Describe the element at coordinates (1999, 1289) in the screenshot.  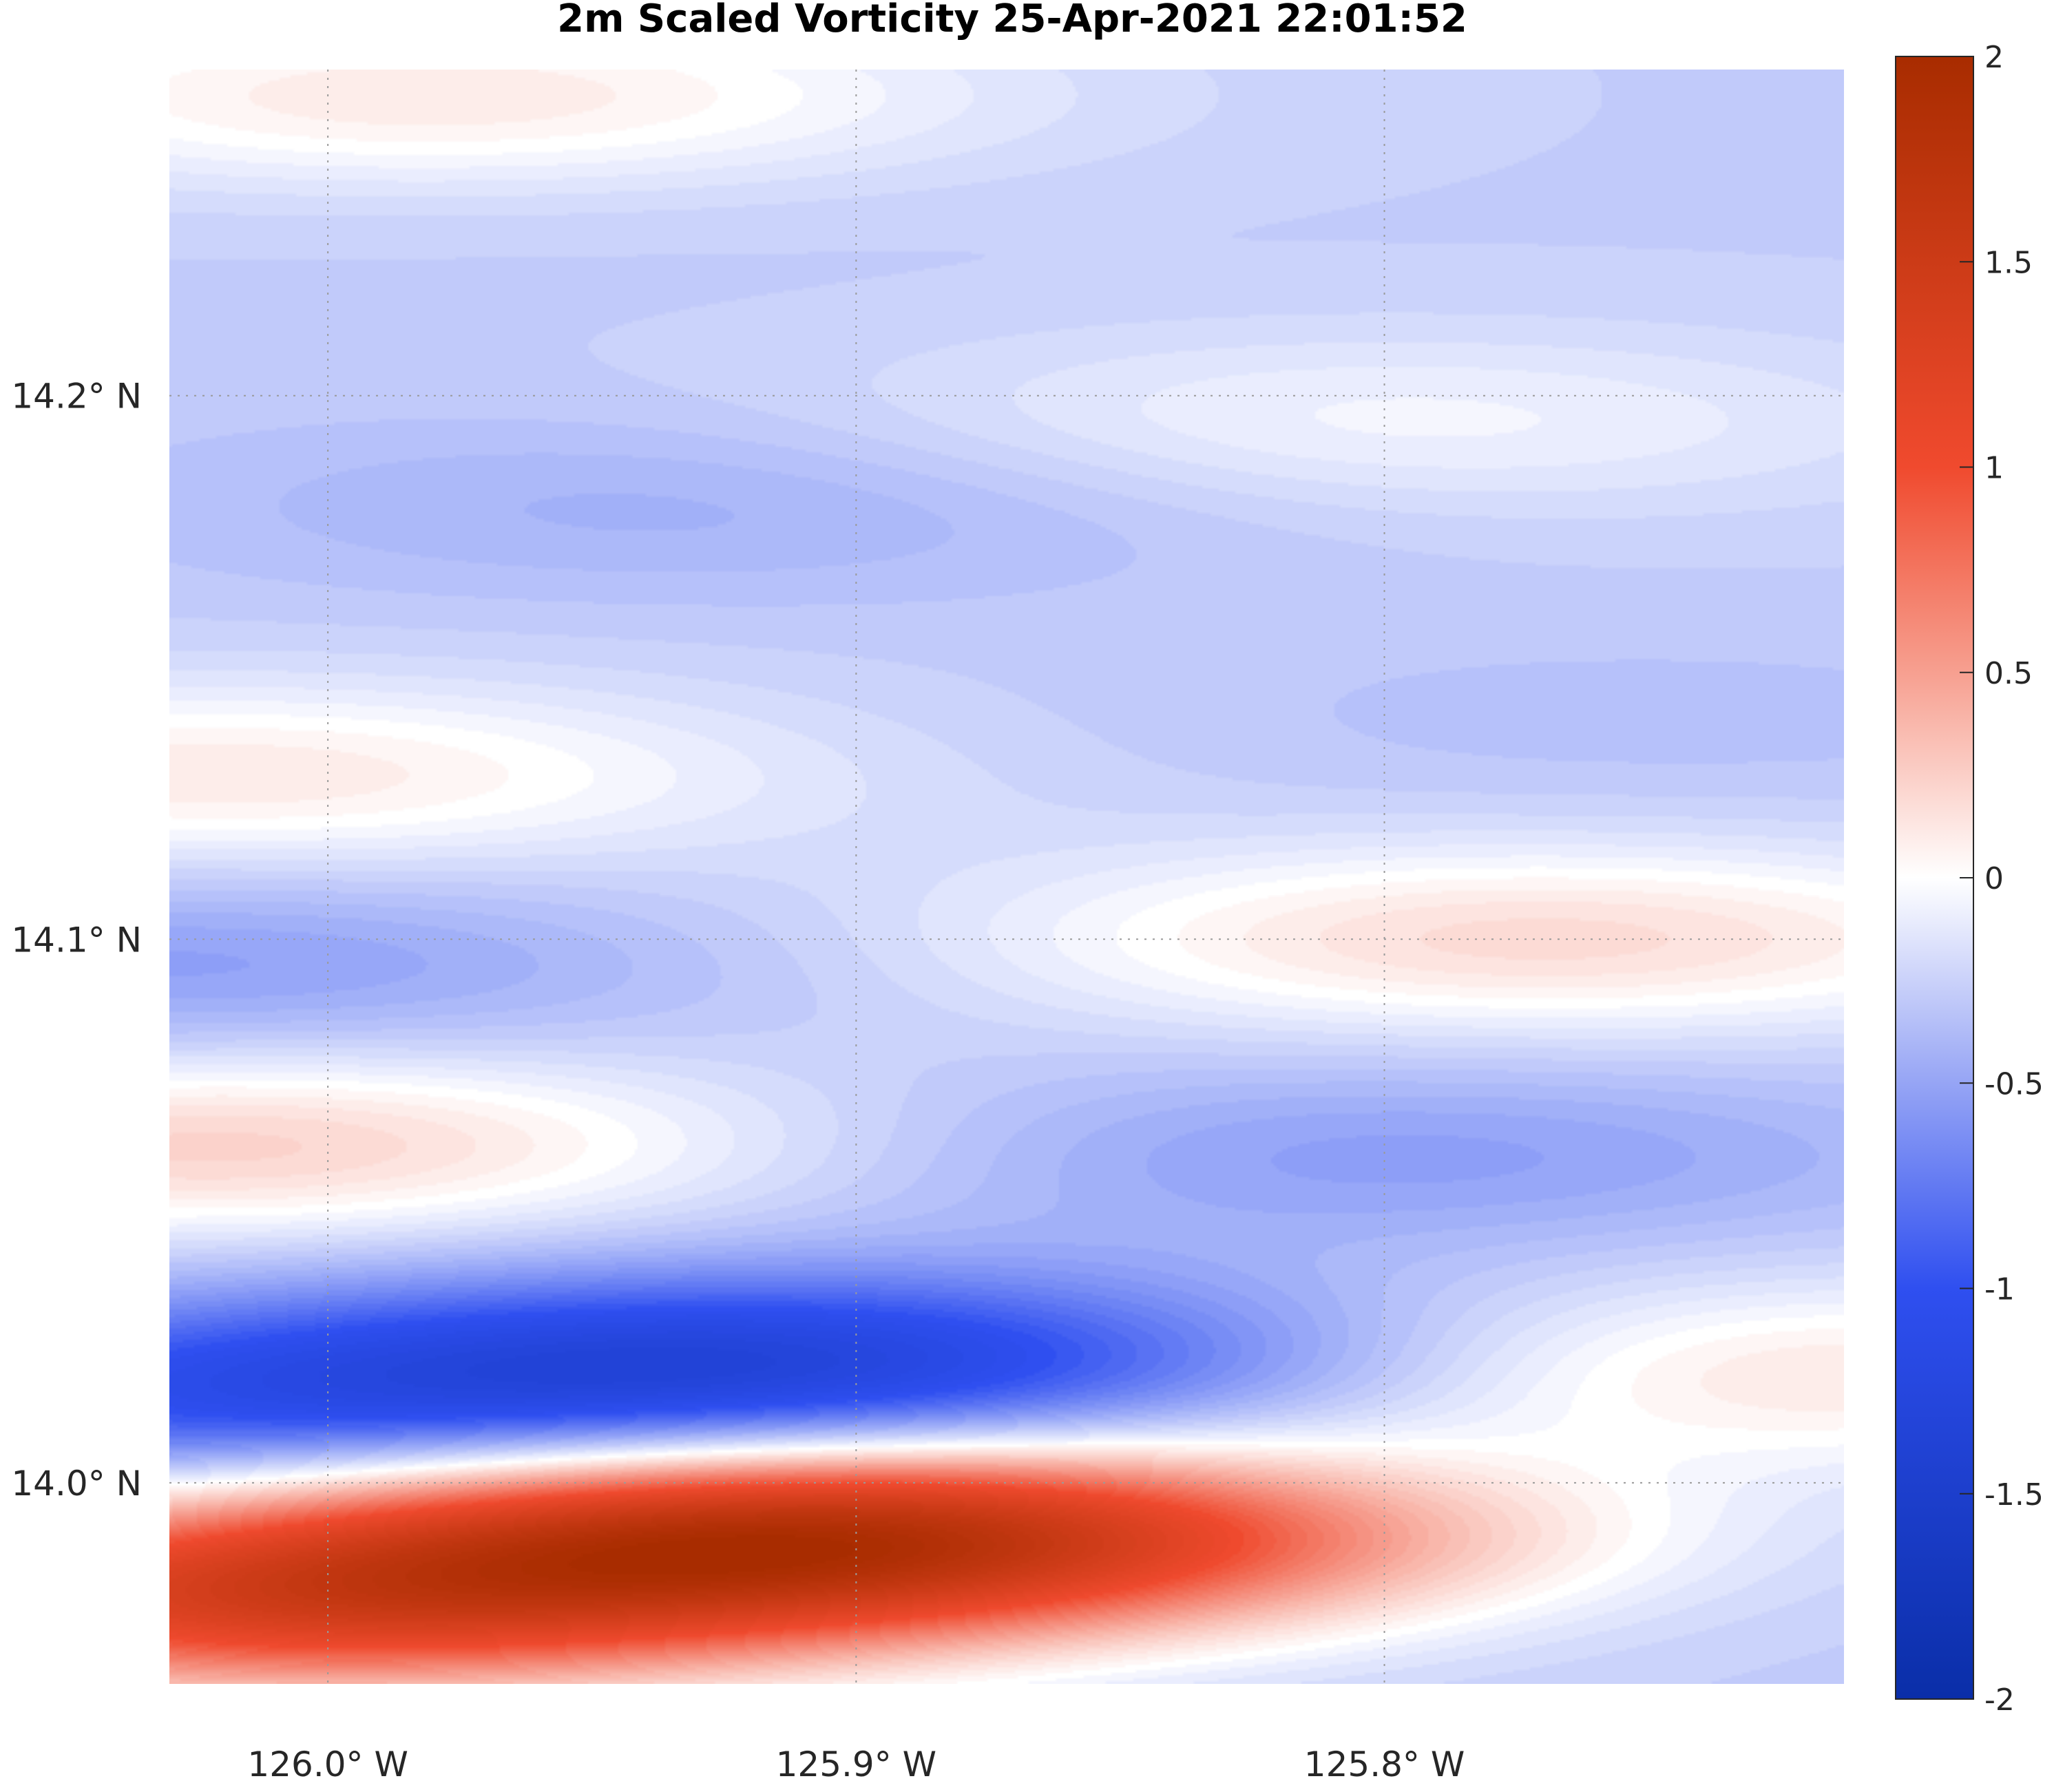
I see `colorbar-tick-label: -1` at that location.